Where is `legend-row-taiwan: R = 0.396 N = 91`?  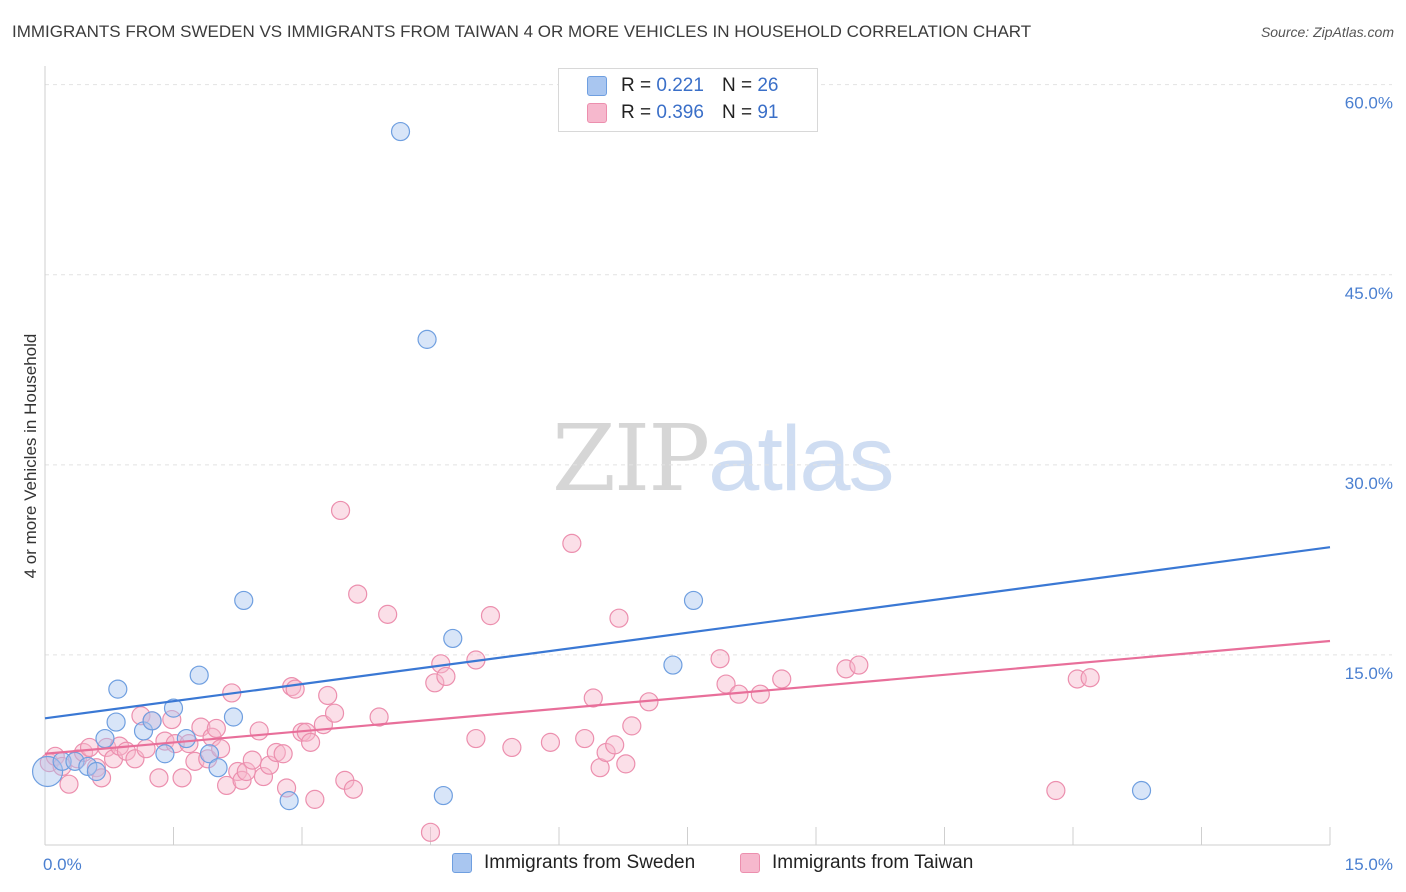
legend-row-taiwan: R = 0.396 N = 91 is located at coordinates (682, 113).